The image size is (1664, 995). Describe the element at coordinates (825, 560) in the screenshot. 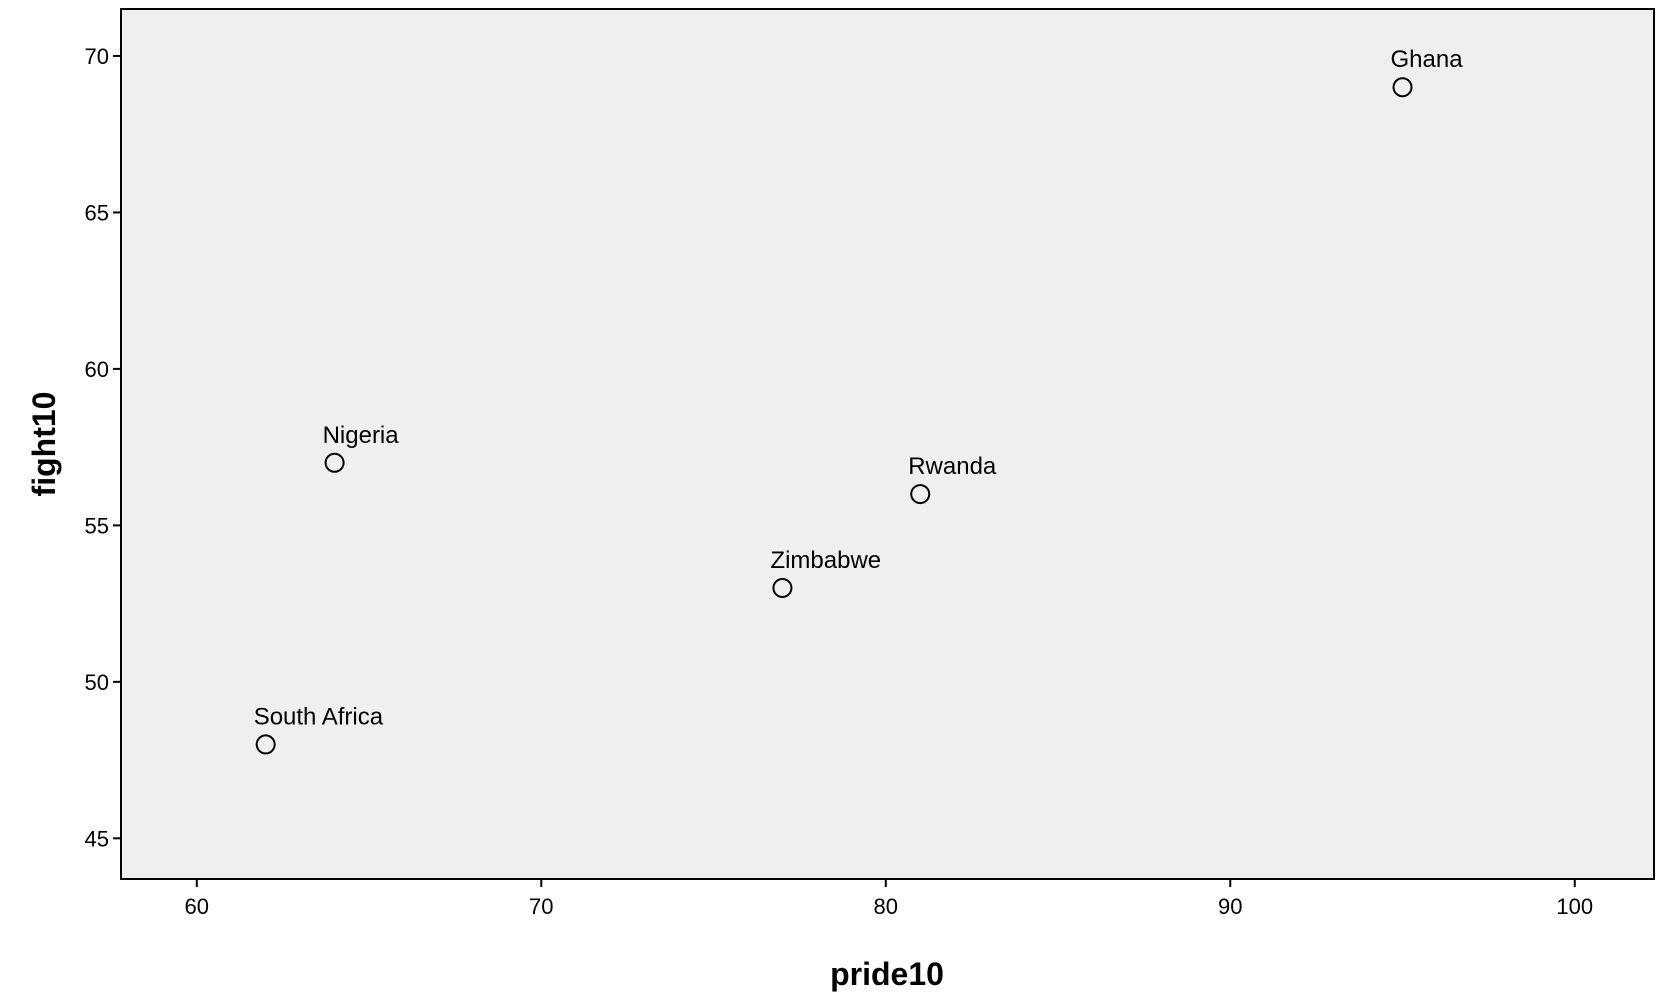

I see `data-point-label: Zimbabwe` at that location.